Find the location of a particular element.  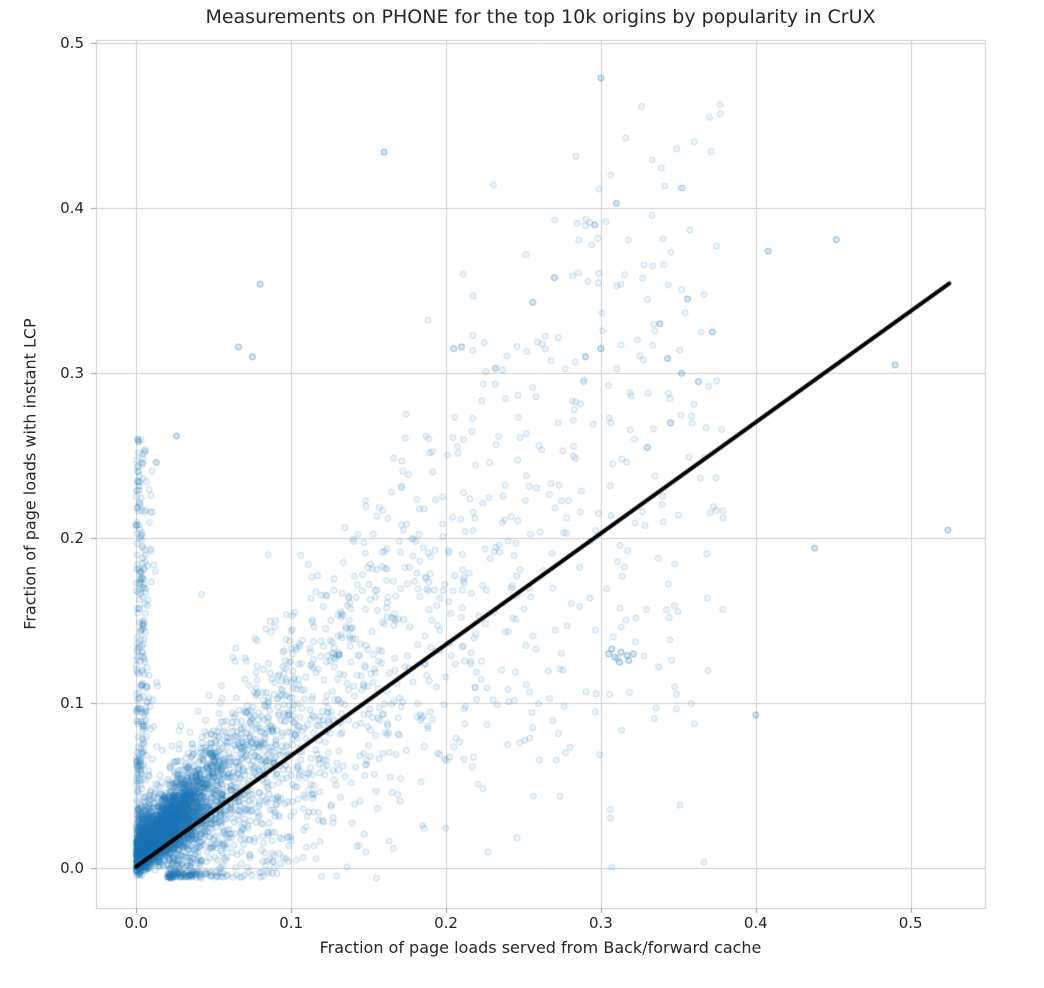

y-tick-label: 0.4 is located at coordinates (72, 208).